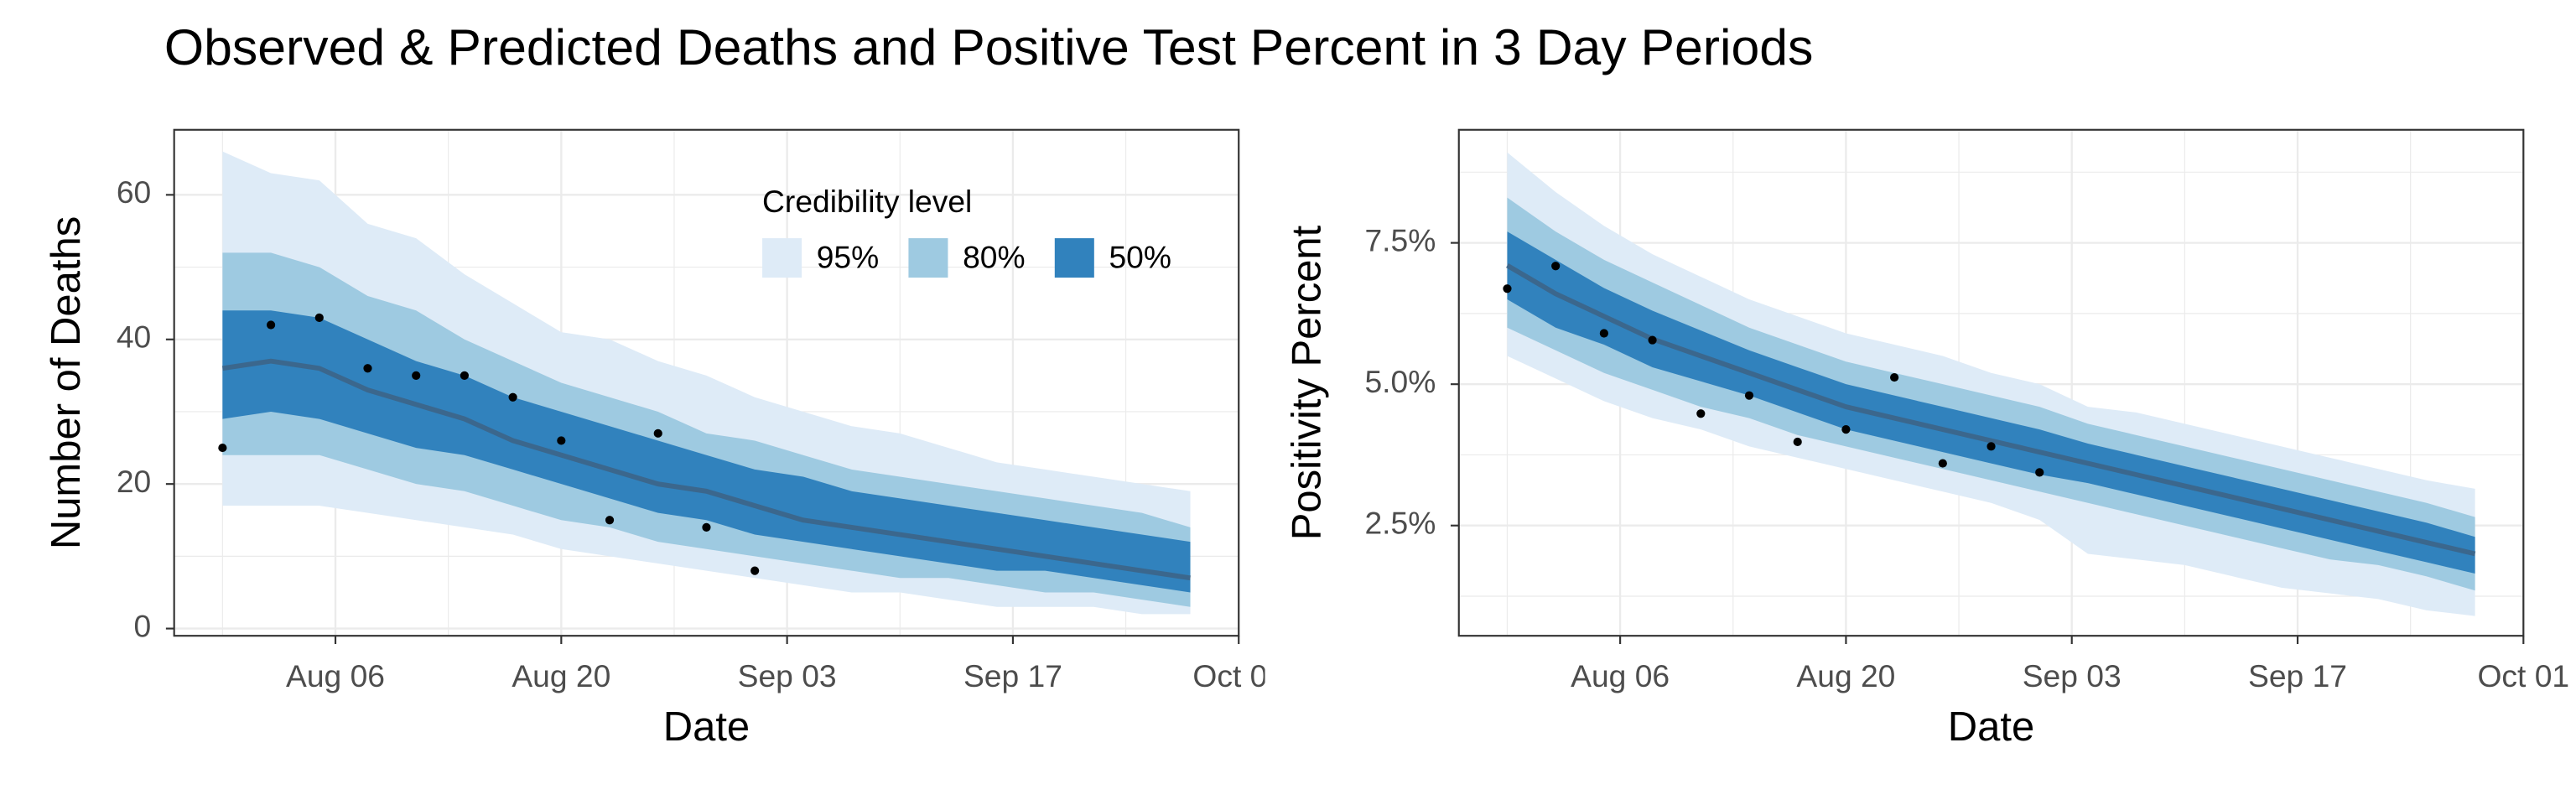  Describe the element at coordinates (966, 231) in the screenshot. I see `legend: Credibility level 95% 80% 50%` at that location.